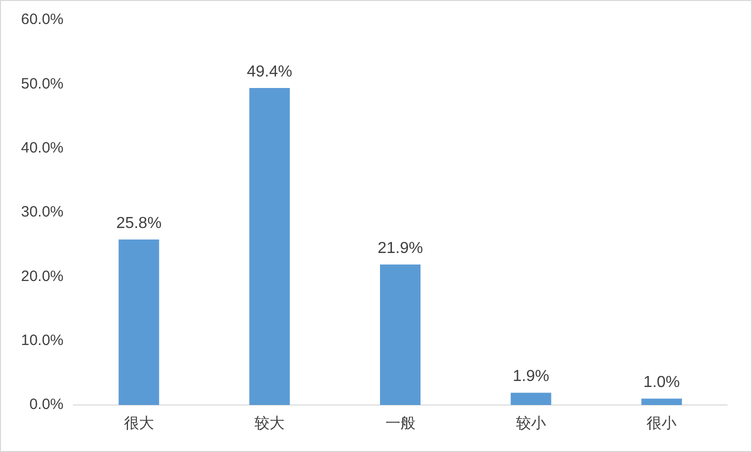 Image resolution: width=752 pixels, height=452 pixels. Describe the element at coordinates (139, 423) in the screenshot. I see `x-tick-label: 很大` at that location.